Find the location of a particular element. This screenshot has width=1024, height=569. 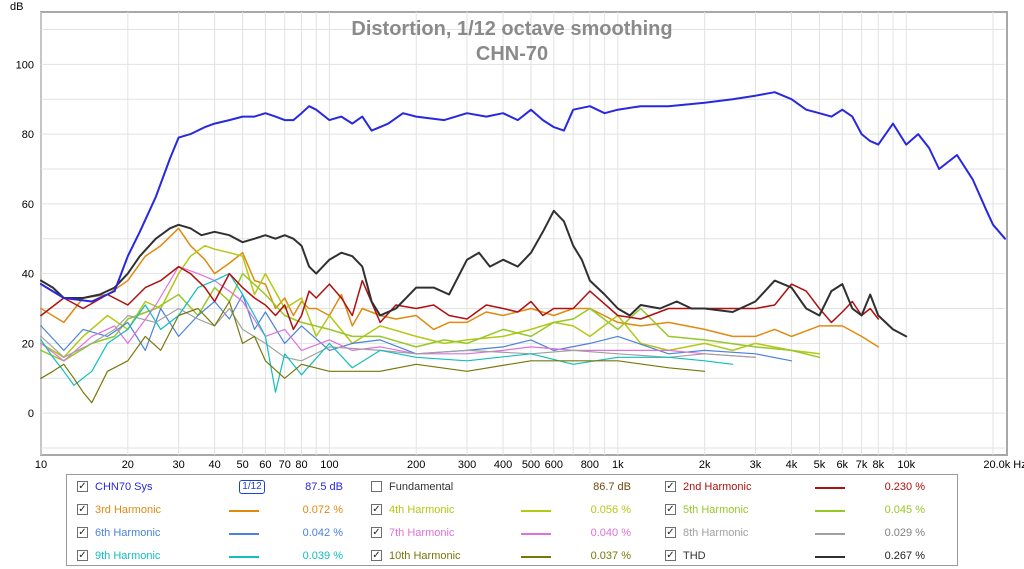

legend-value: 0.072 % is located at coordinates (322, 510).